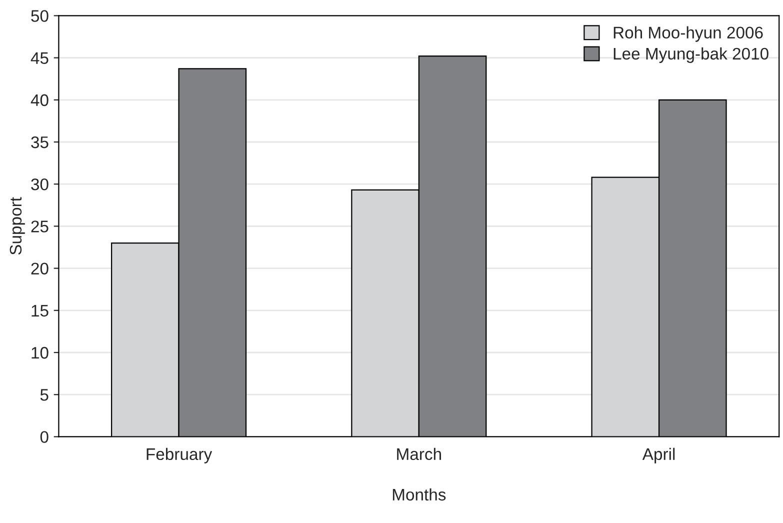 Image resolution: width=783 pixels, height=523 pixels. What do you see at coordinates (688, 34) in the screenshot?
I see `legend-label: Roh Moo-hyun 2006` at bounding box center [688, 34].